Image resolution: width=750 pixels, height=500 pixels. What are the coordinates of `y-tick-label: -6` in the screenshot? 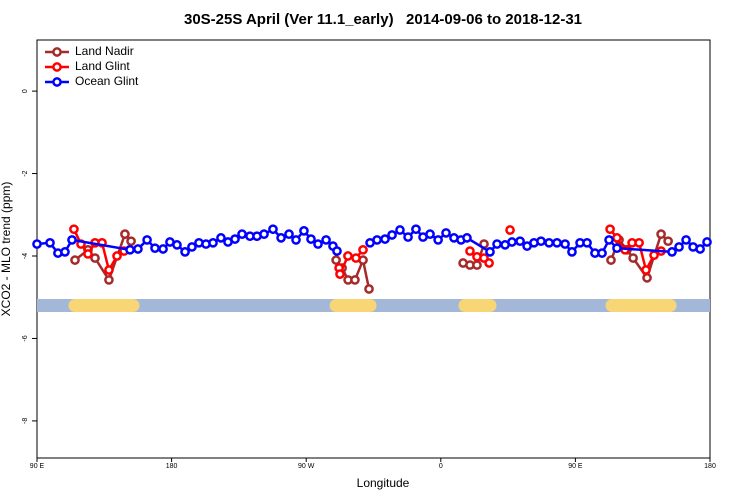 It's located at (25, 338).